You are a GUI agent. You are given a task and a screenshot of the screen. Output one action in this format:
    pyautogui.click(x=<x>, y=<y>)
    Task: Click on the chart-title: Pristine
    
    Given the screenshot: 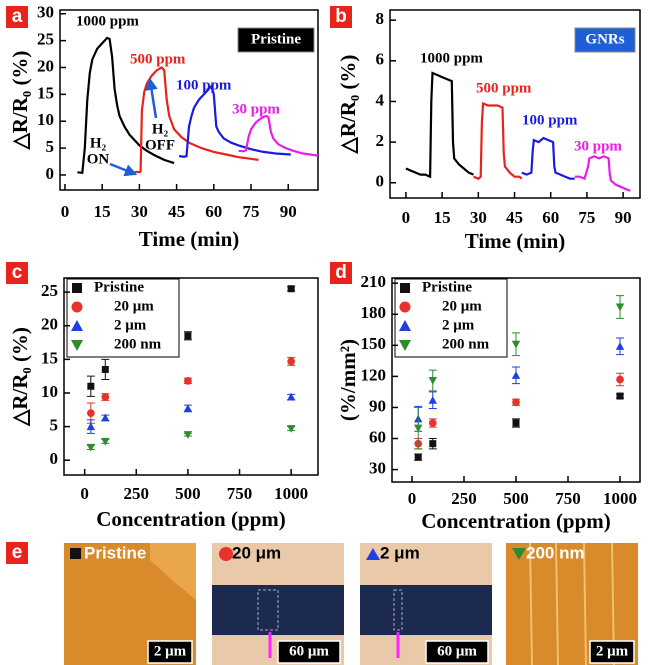 What is the action you would take?
    pyautogui.click(x=276, y=39)
    